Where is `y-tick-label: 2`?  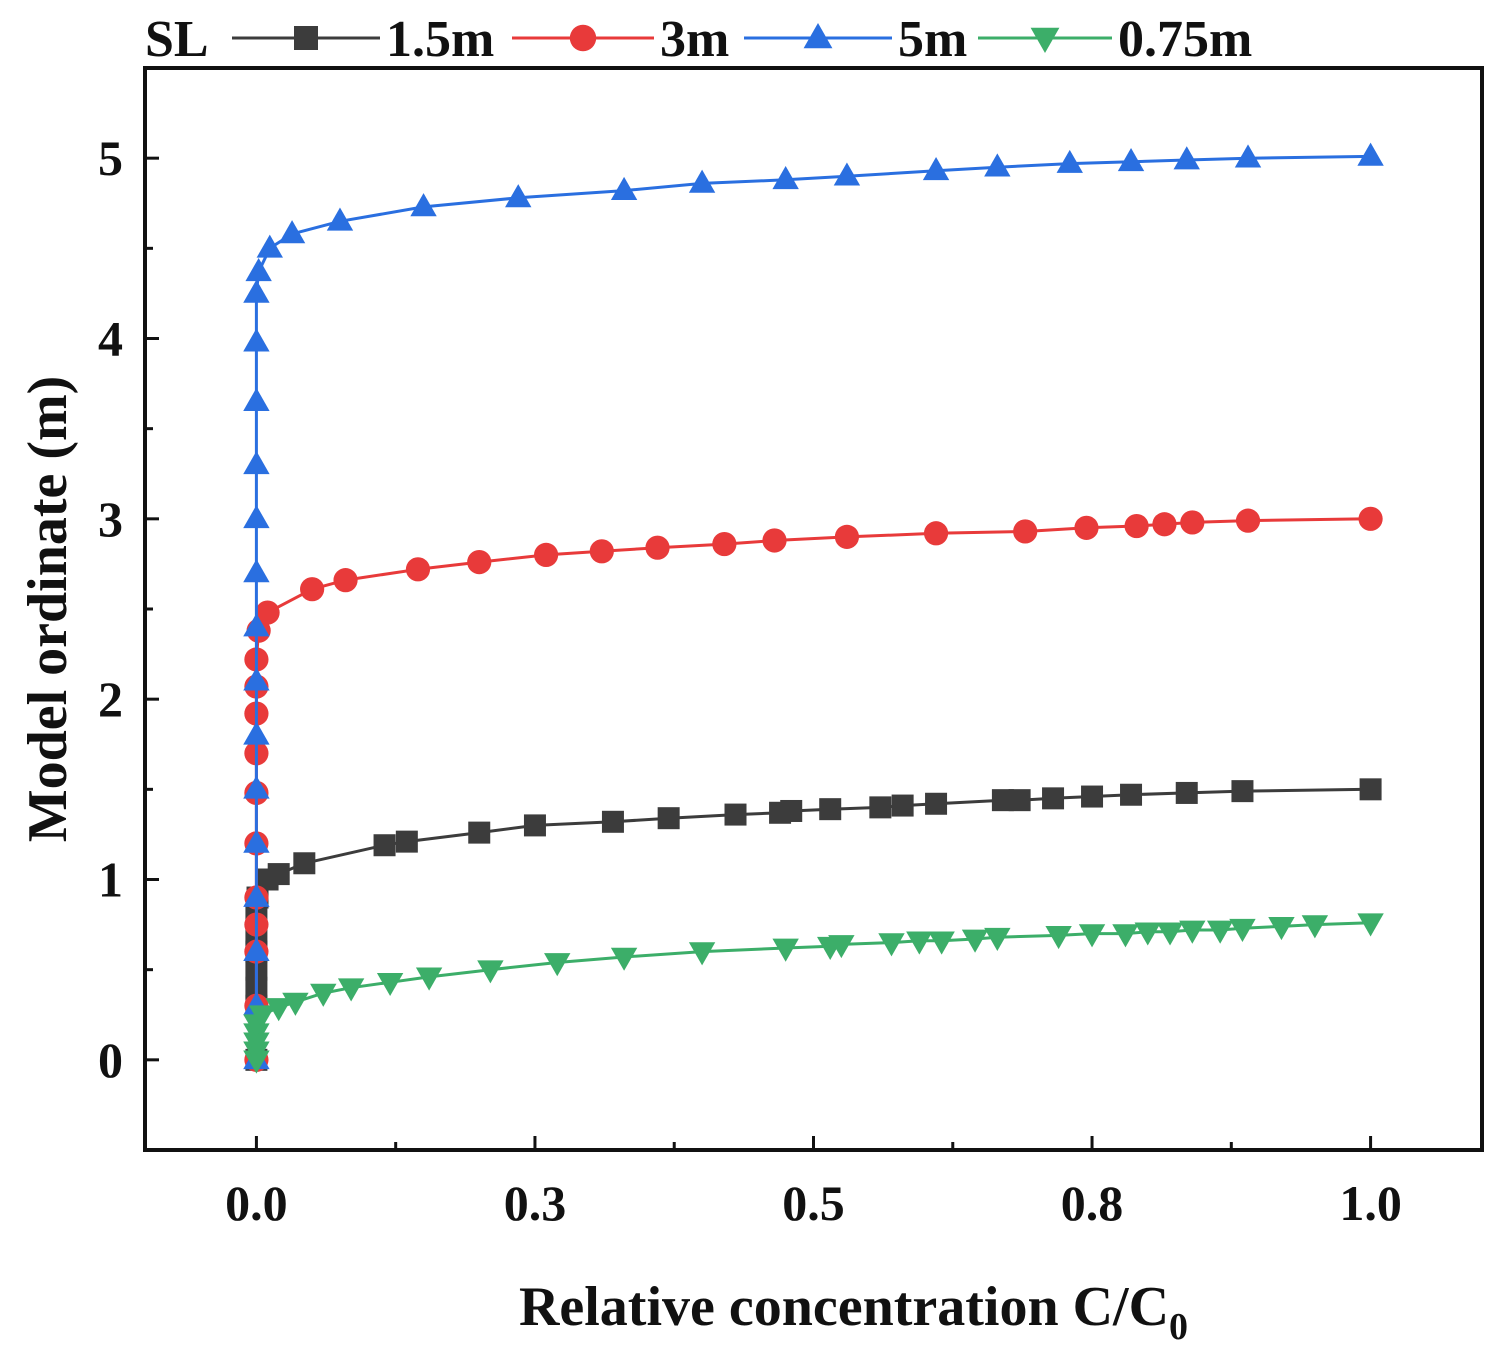 y-tick-label: 2 is located at coordinates (110, 699).